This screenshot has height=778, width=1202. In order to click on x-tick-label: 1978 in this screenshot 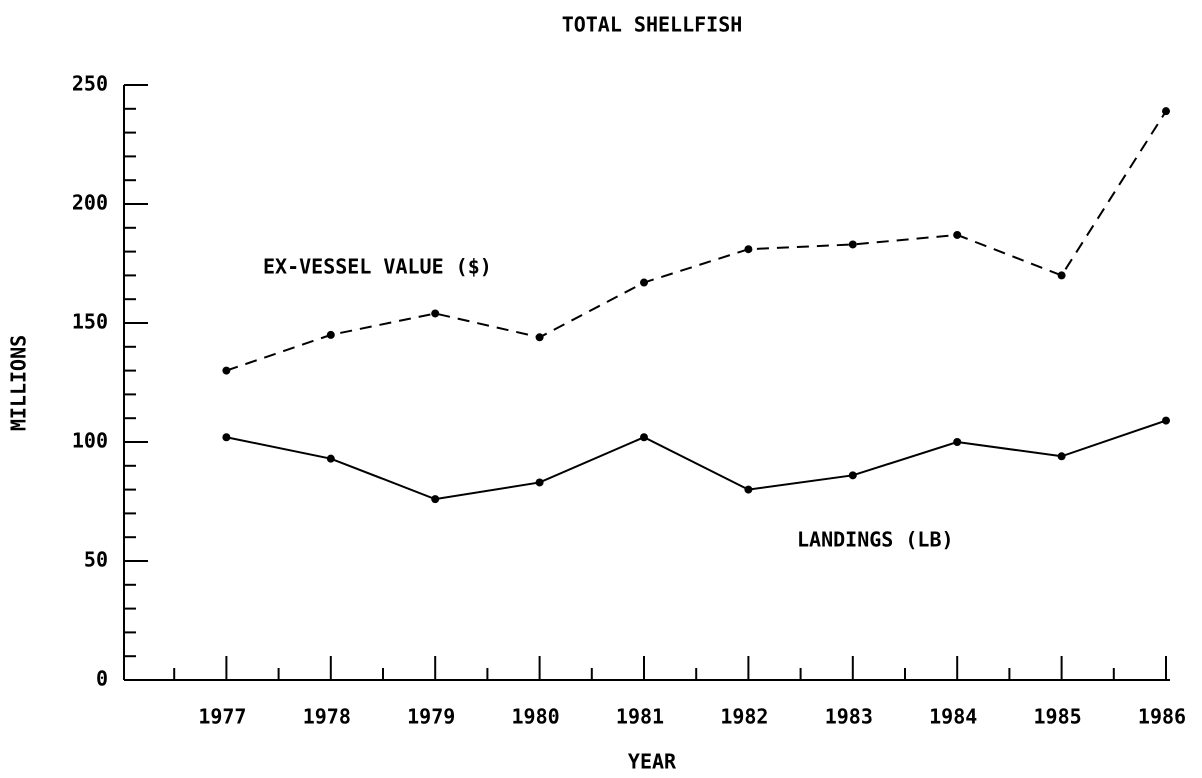, I will do `click(327, 717)`.